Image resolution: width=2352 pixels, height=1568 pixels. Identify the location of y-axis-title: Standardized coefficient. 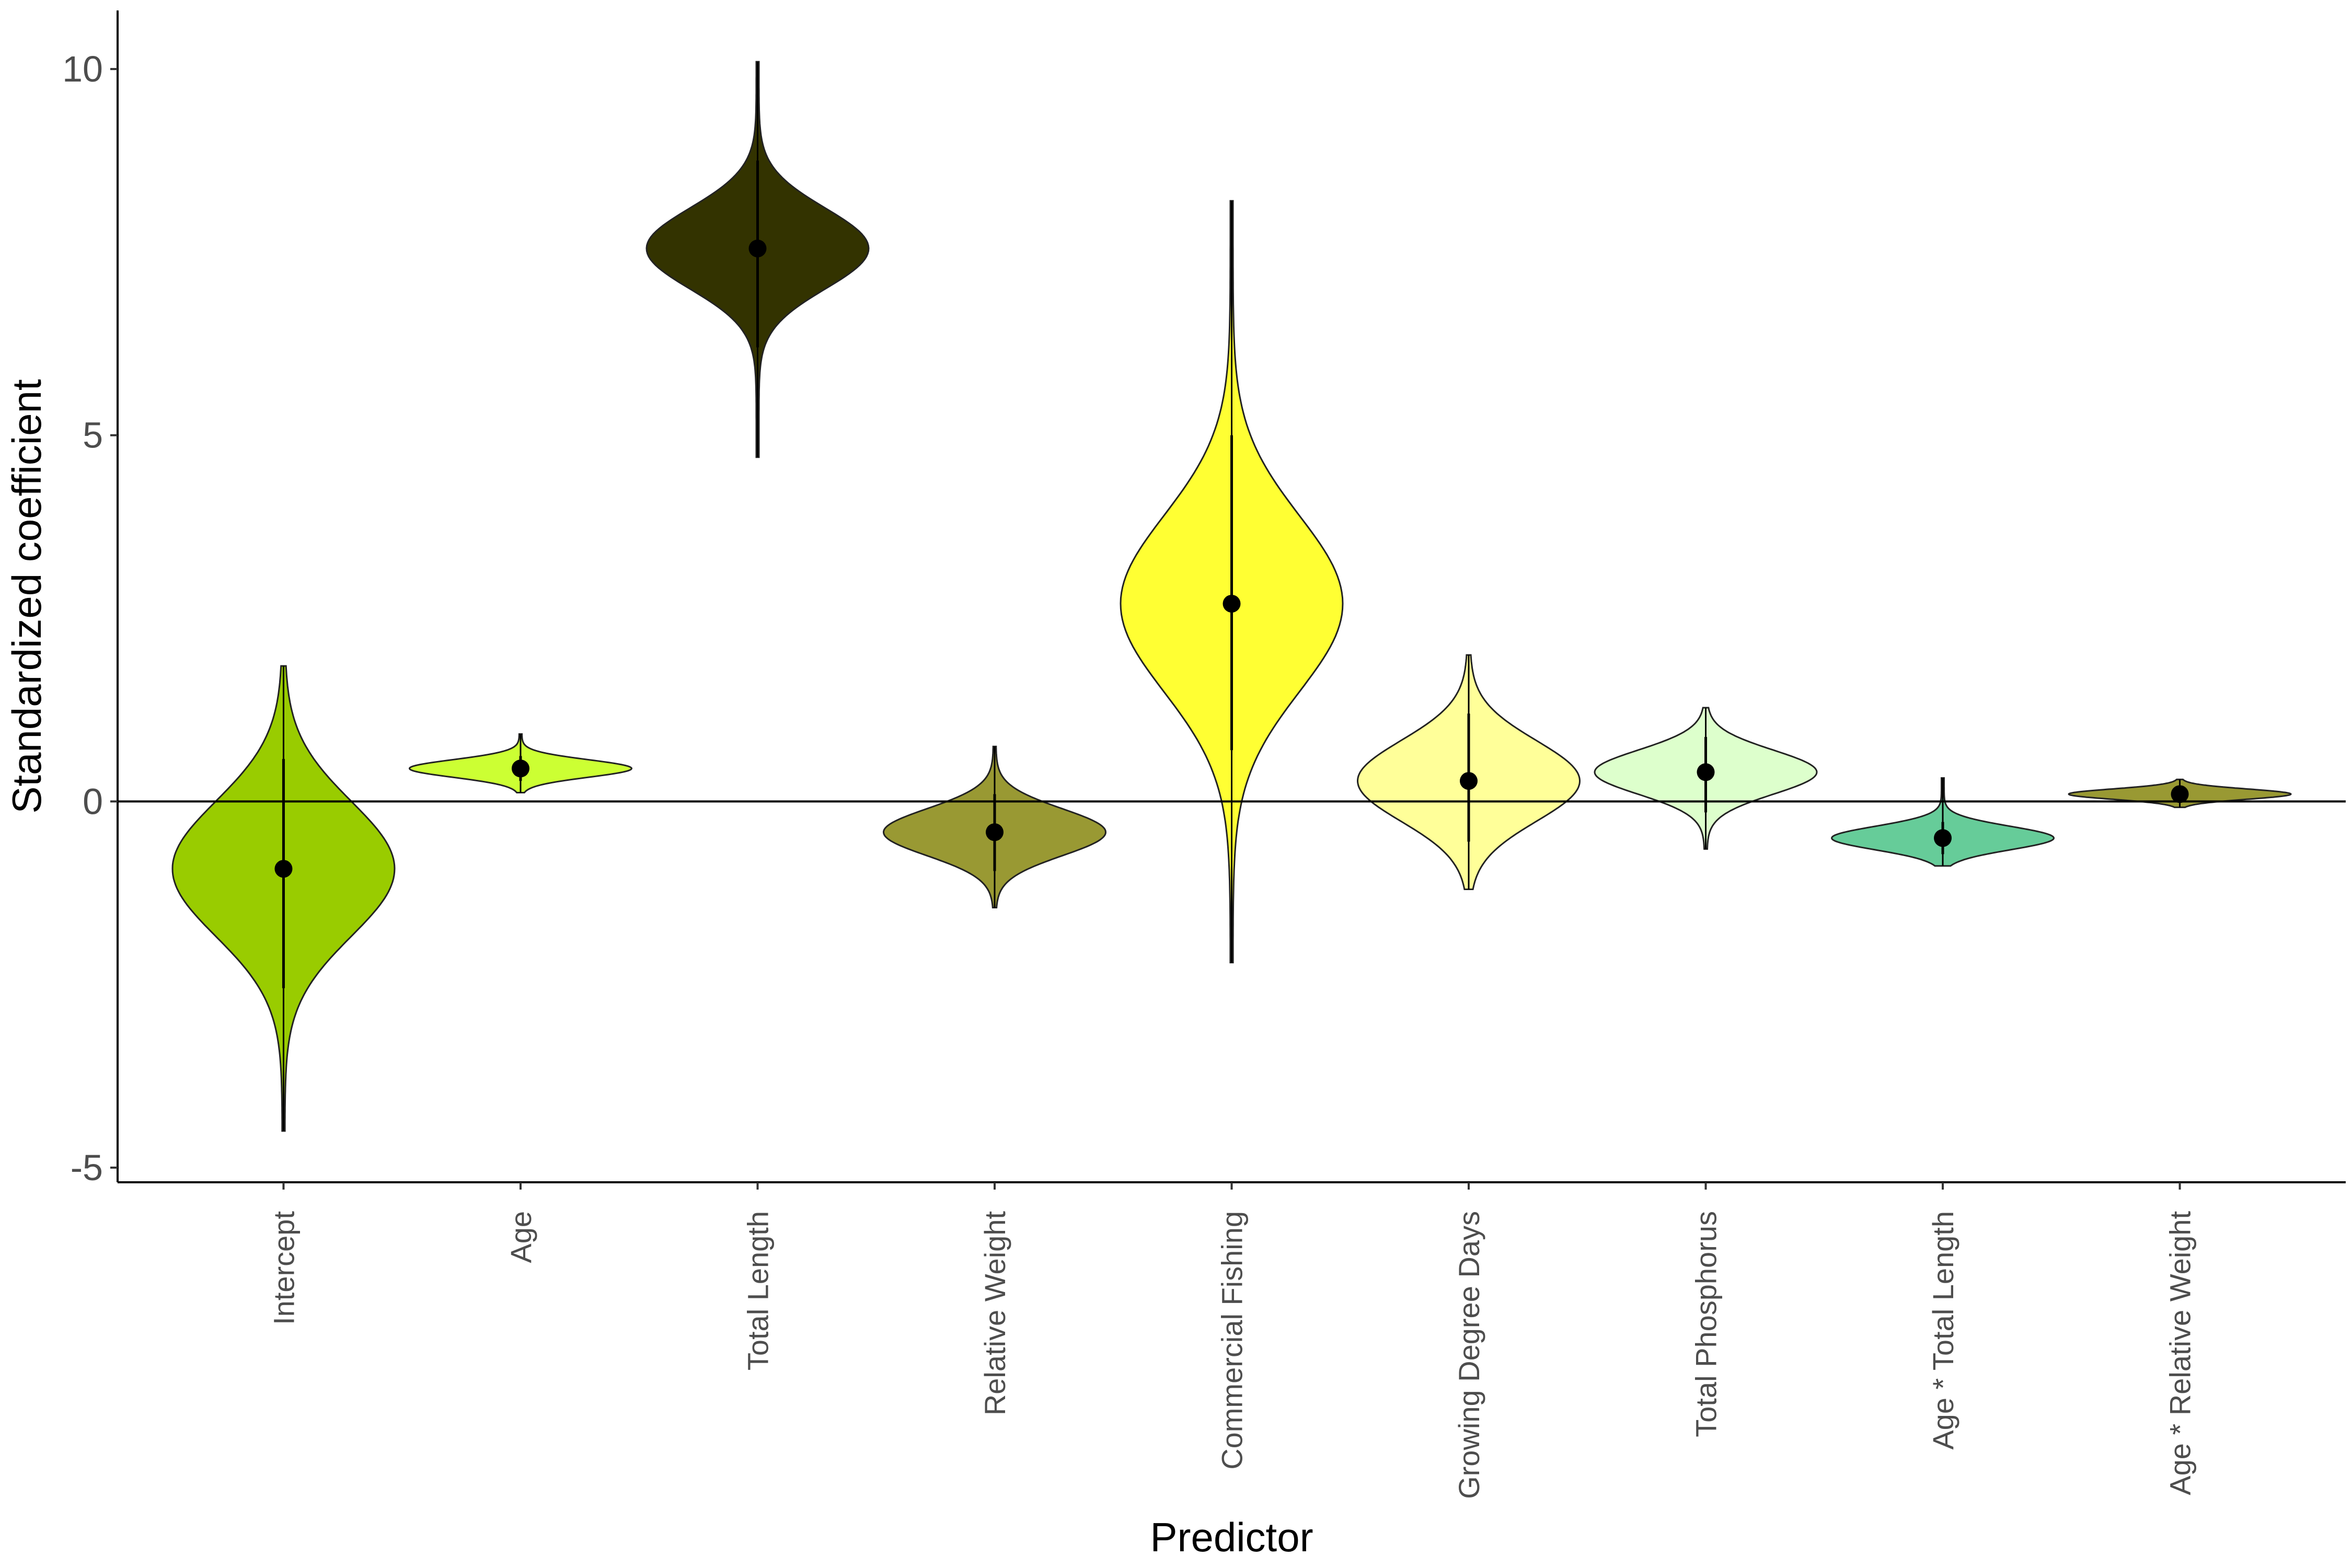
(27, 596).